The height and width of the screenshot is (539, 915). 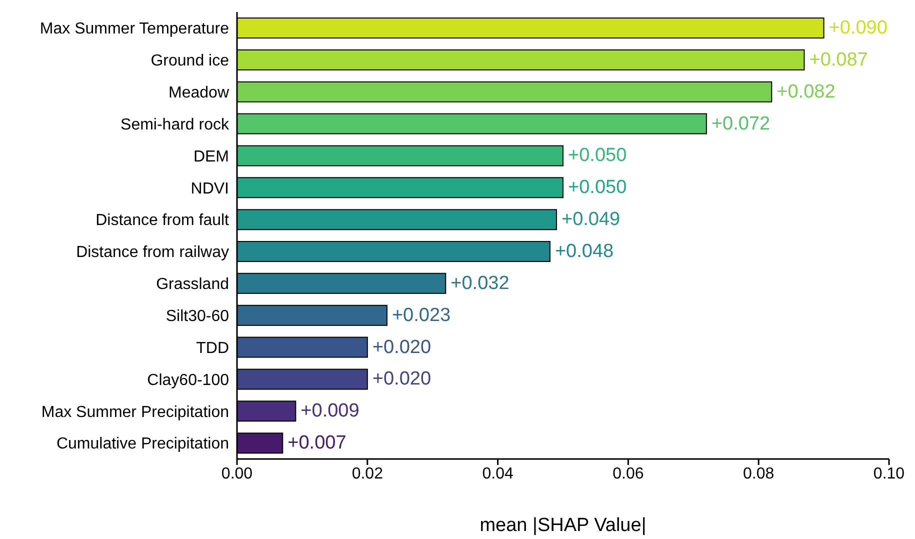 What do you see at coordinates (858, 28) in the screenshot?
I see `data-label: +0.090` at bounding box center [858, 28].